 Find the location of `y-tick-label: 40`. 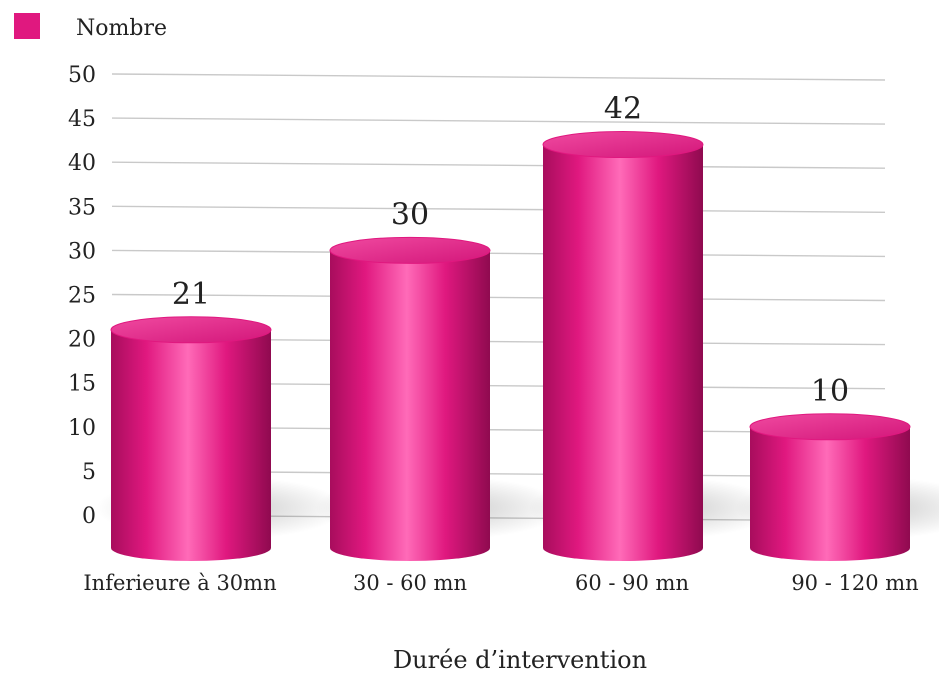

y-tick-label: 40 is located at coordinates (82, 163).